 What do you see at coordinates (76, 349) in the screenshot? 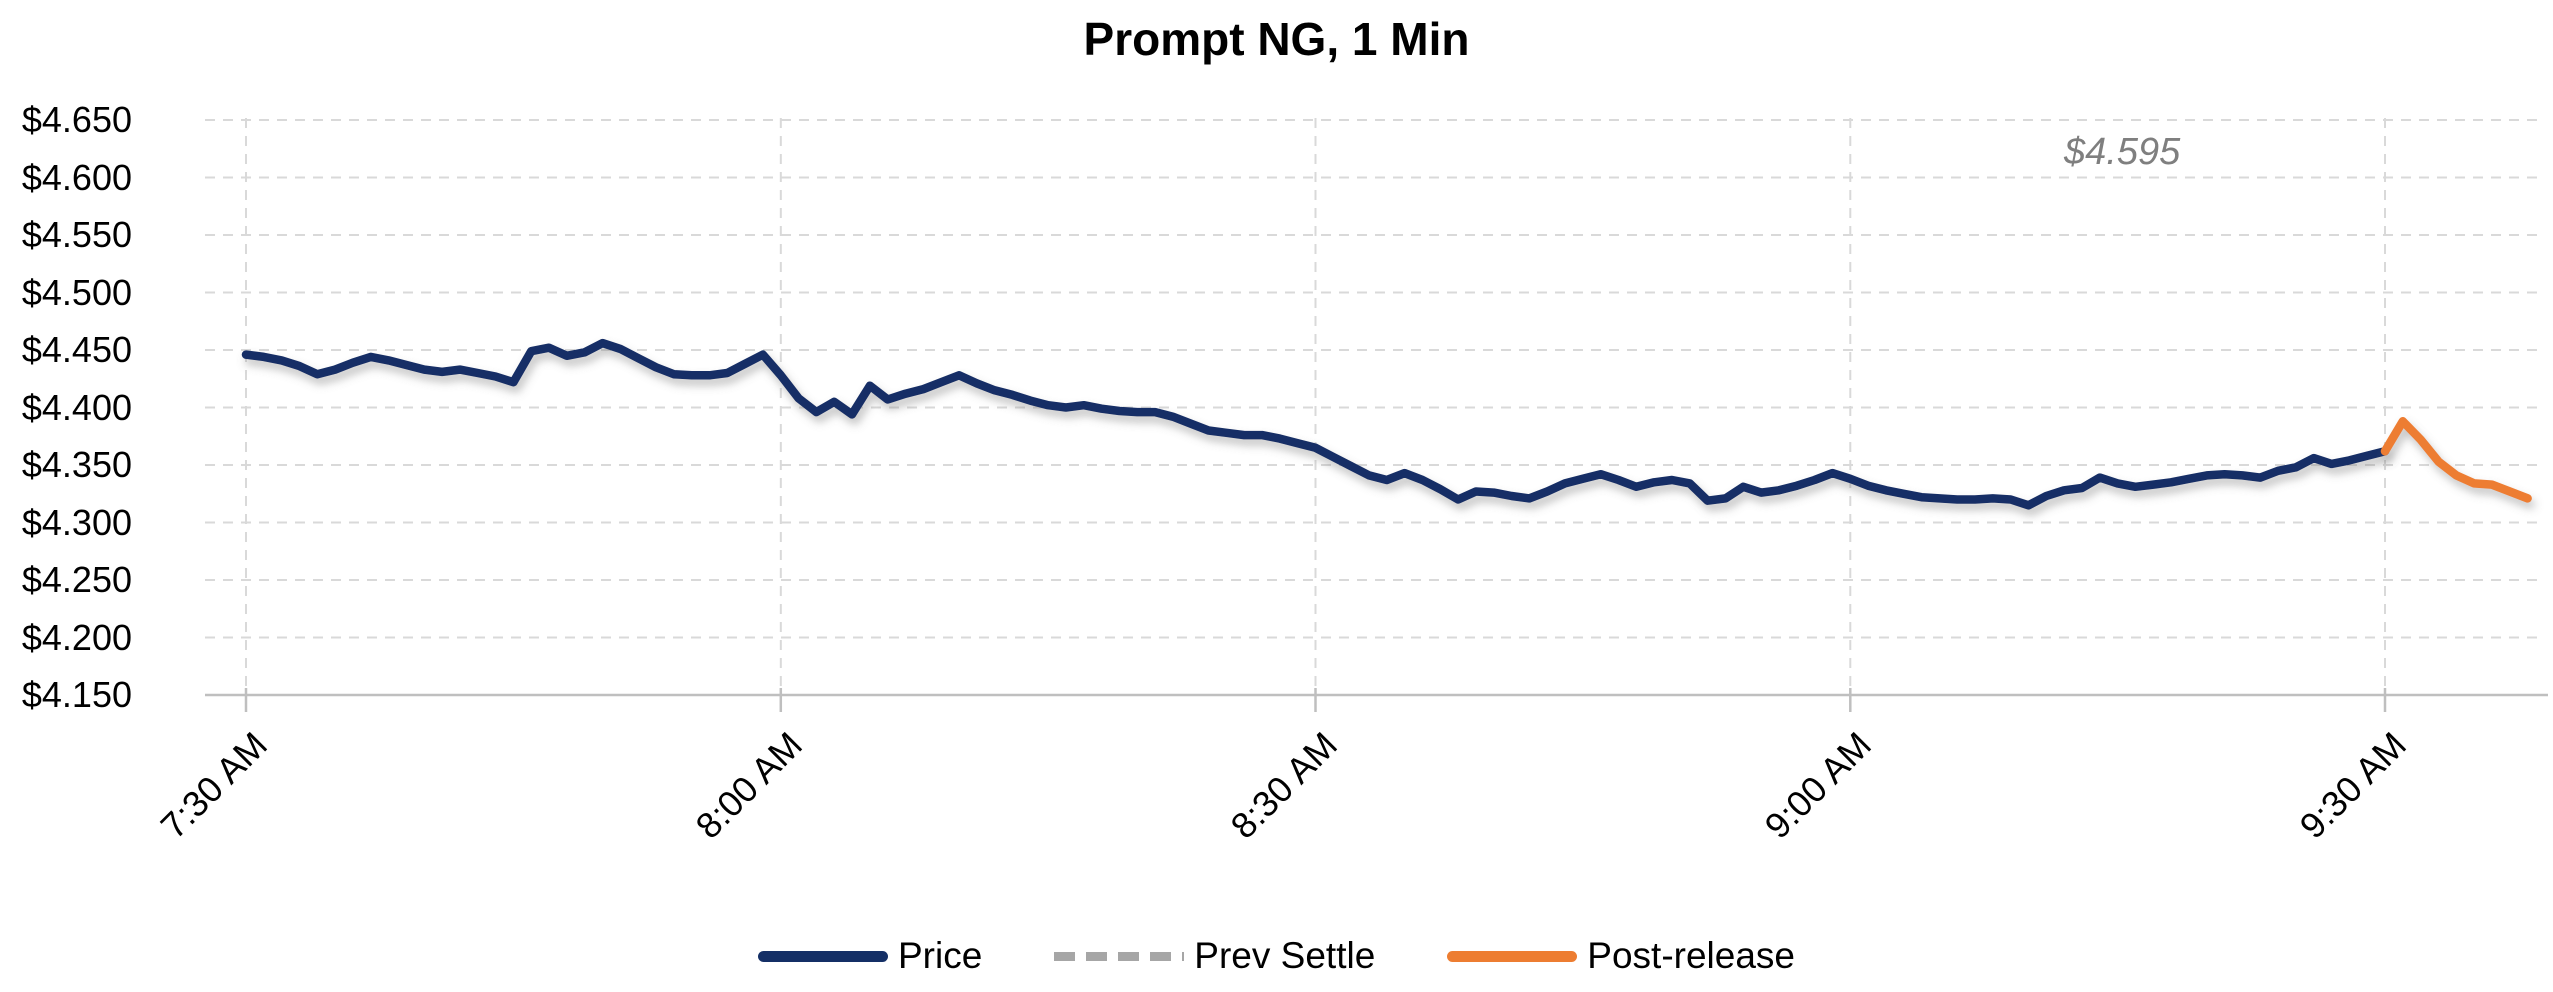
I see `y-axis-label: $4.450` at bounding box center [76, 349].